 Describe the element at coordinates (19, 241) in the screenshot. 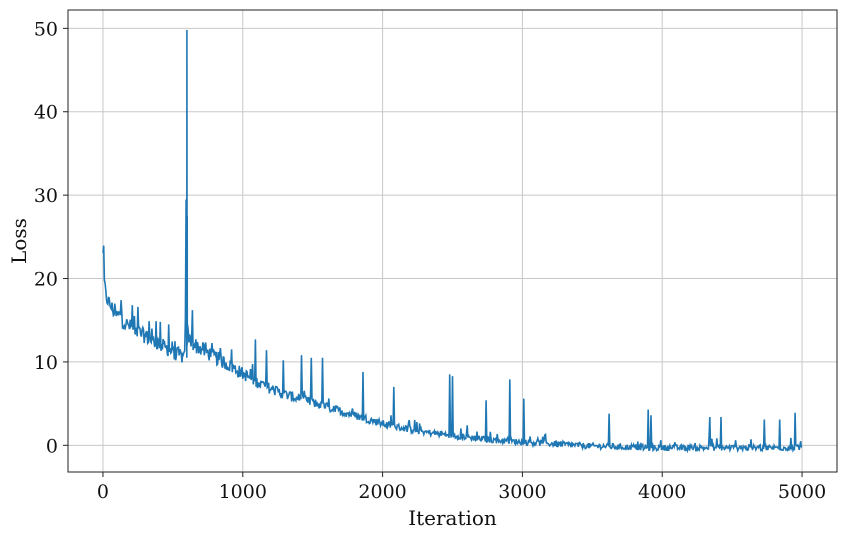

I see `y-axis-title: Loss` at that location.